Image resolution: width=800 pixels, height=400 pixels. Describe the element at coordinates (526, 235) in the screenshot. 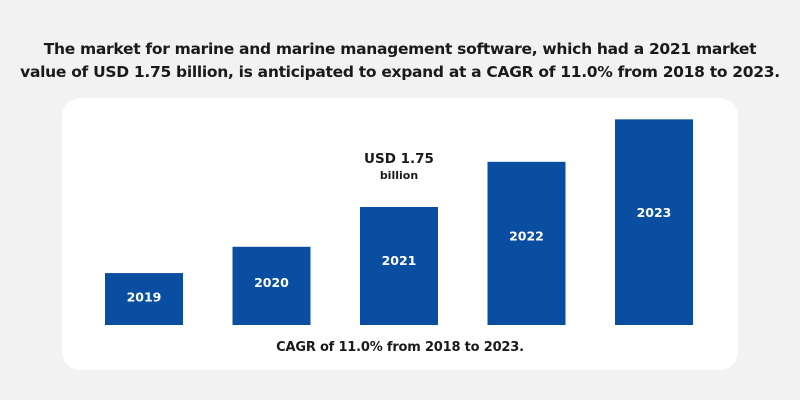

I see `bar-label-2022: 2022` at that location.